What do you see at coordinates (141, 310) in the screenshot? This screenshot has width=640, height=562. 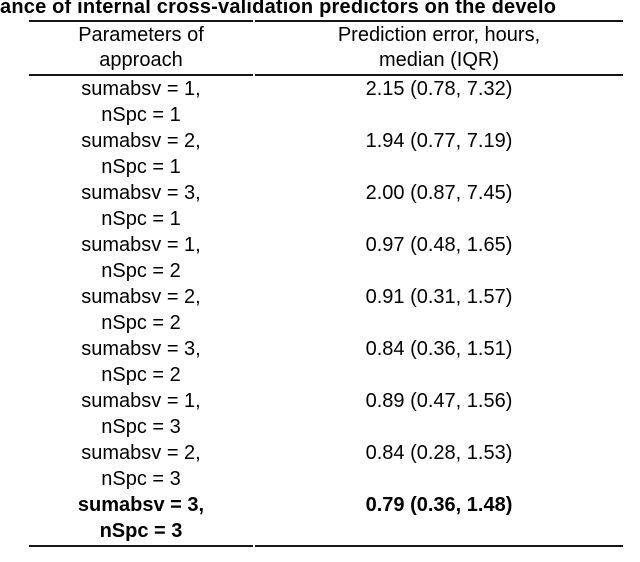 I see `param-cell: sumabsv = 2, nSpc = 2` at bounding box center [141, 310].